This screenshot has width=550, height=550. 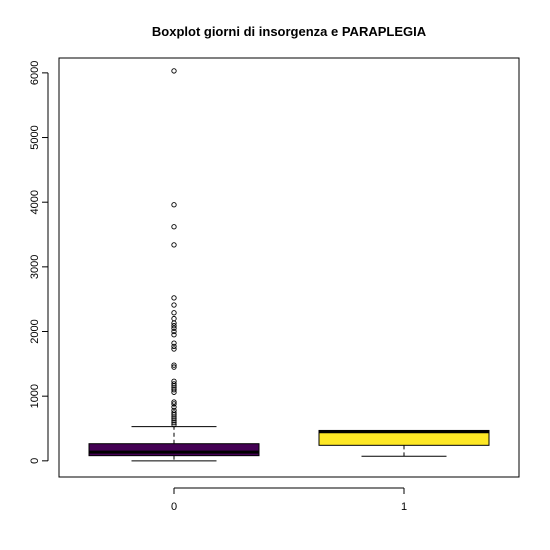 What do you see at coordinates (35, 267) in the screenshot?
I see `y-tick-label: 3000` at bounding box center [35, 267].